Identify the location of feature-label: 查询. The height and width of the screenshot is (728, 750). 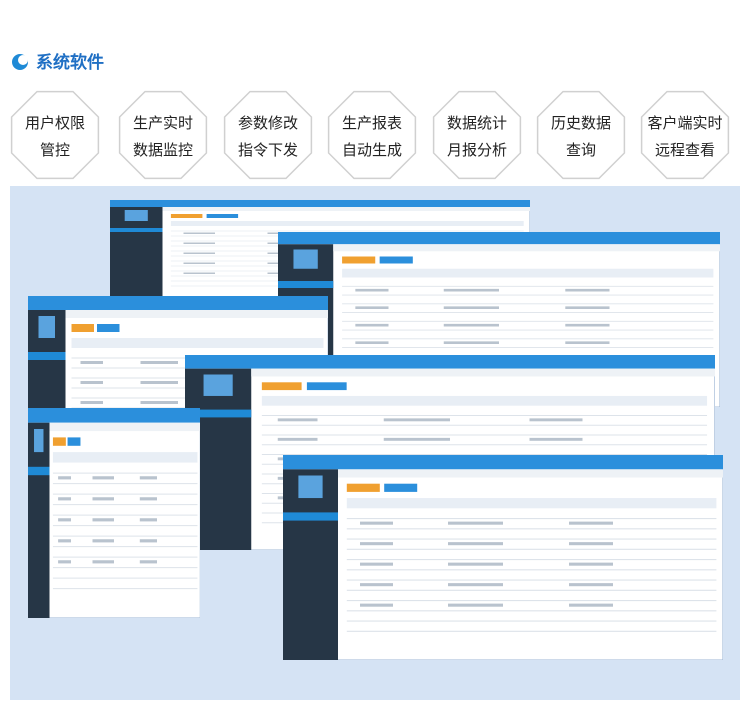
(581, 150).